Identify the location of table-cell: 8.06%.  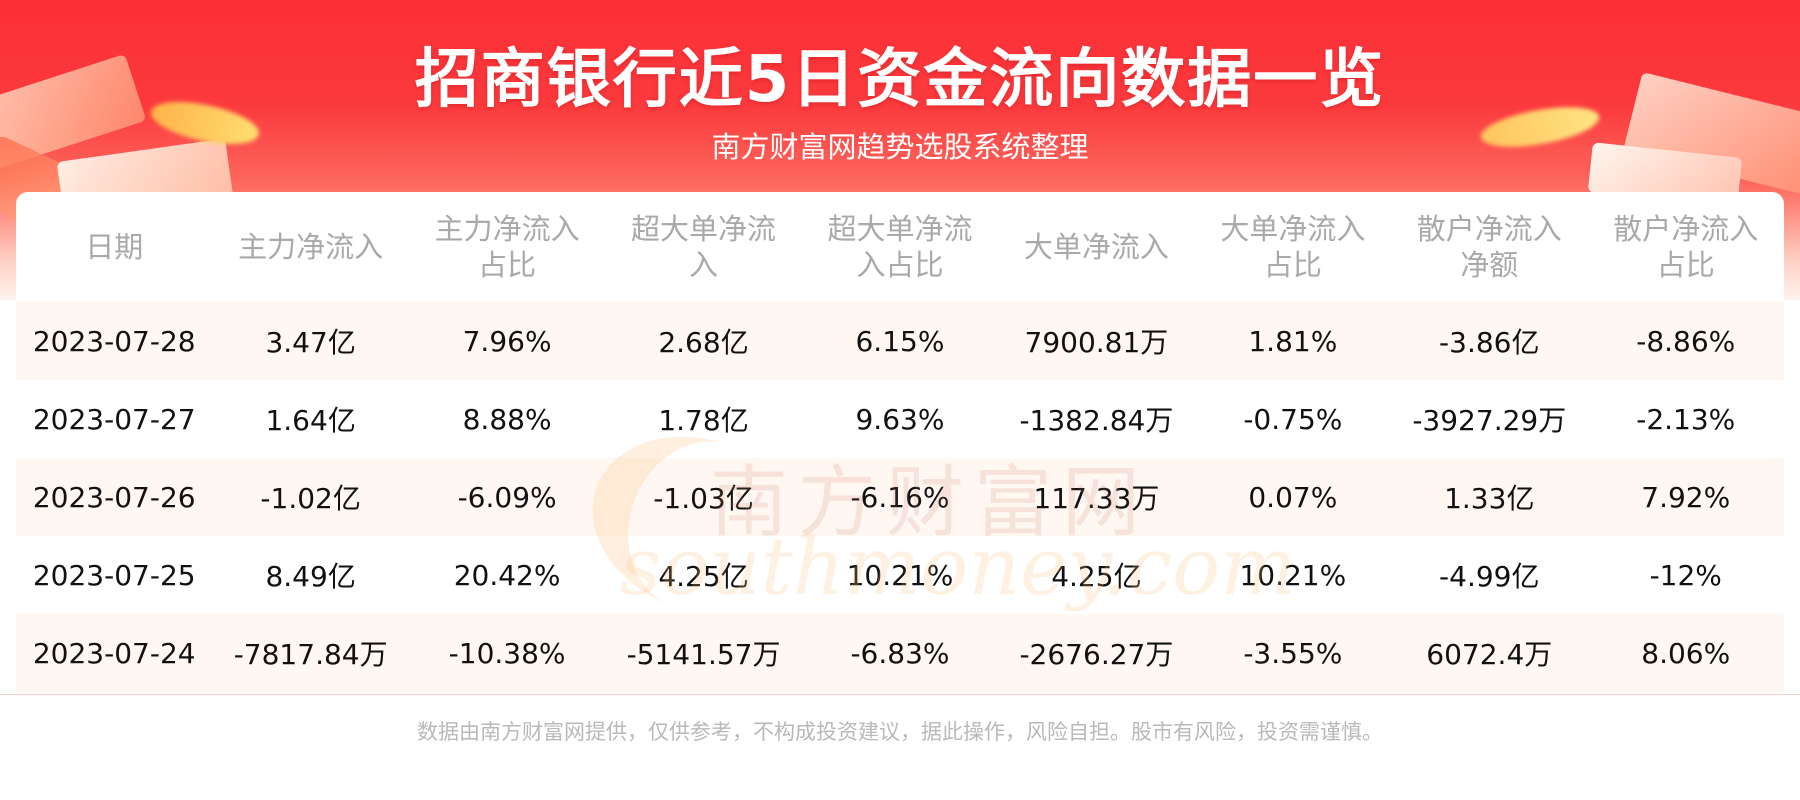
(1685, 653).